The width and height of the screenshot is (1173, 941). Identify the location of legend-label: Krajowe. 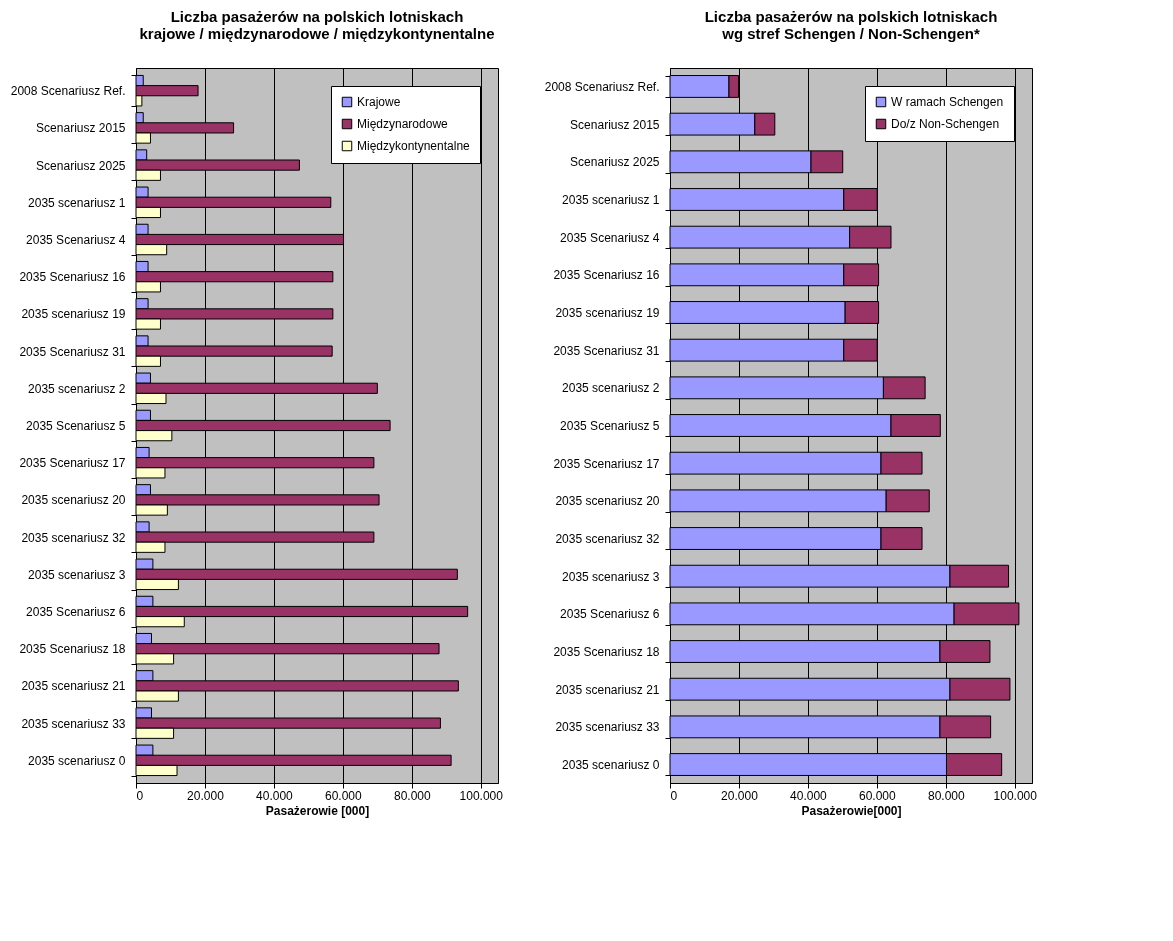
(379, 102).